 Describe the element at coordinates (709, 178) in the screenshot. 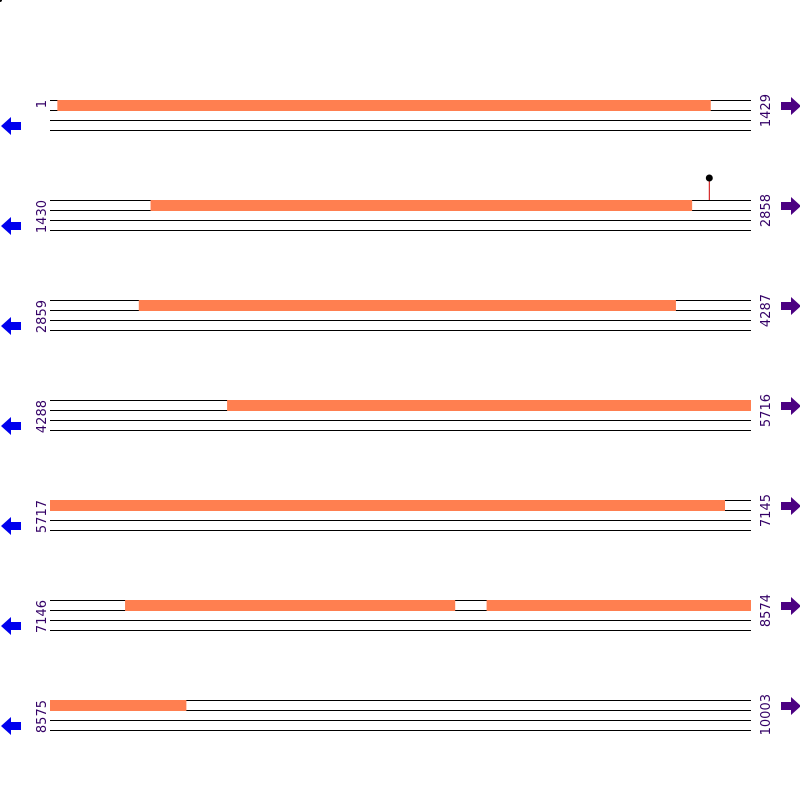

I see `marker-head` at that location.